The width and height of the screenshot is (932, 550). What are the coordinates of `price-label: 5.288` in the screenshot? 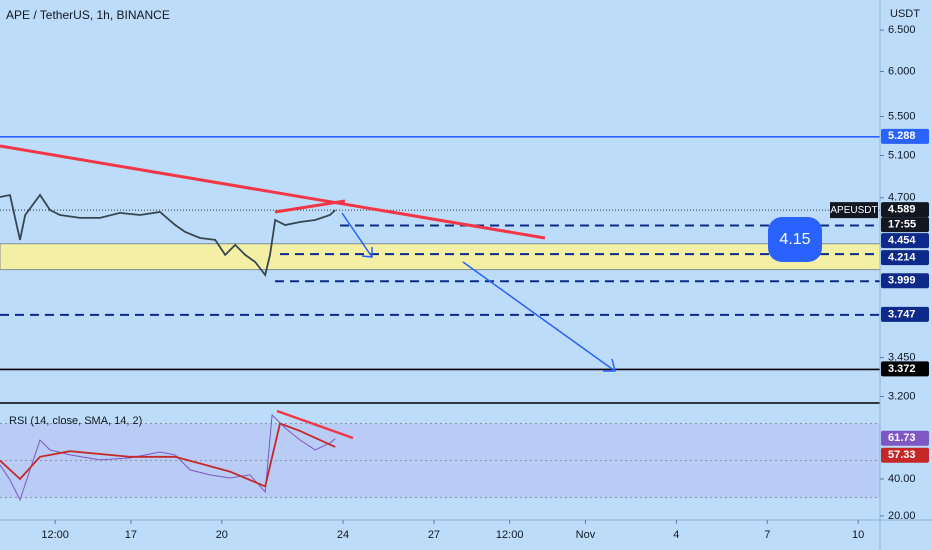 It's located at (902, 136).